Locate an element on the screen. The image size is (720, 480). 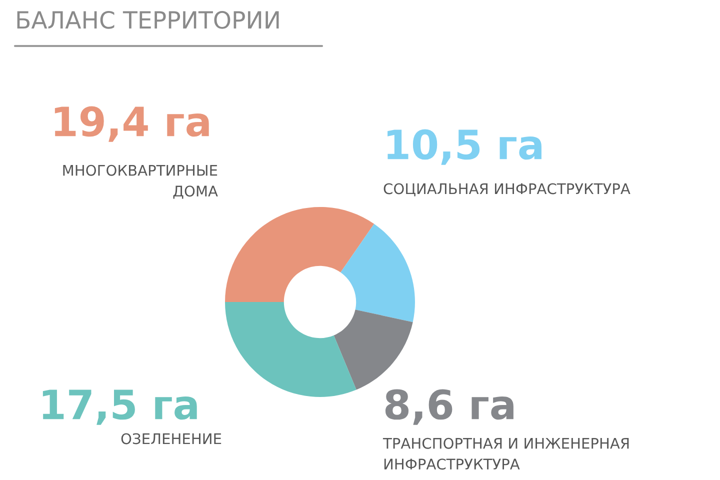
data-label: 8,6 га is located at coordinates (449, 407).